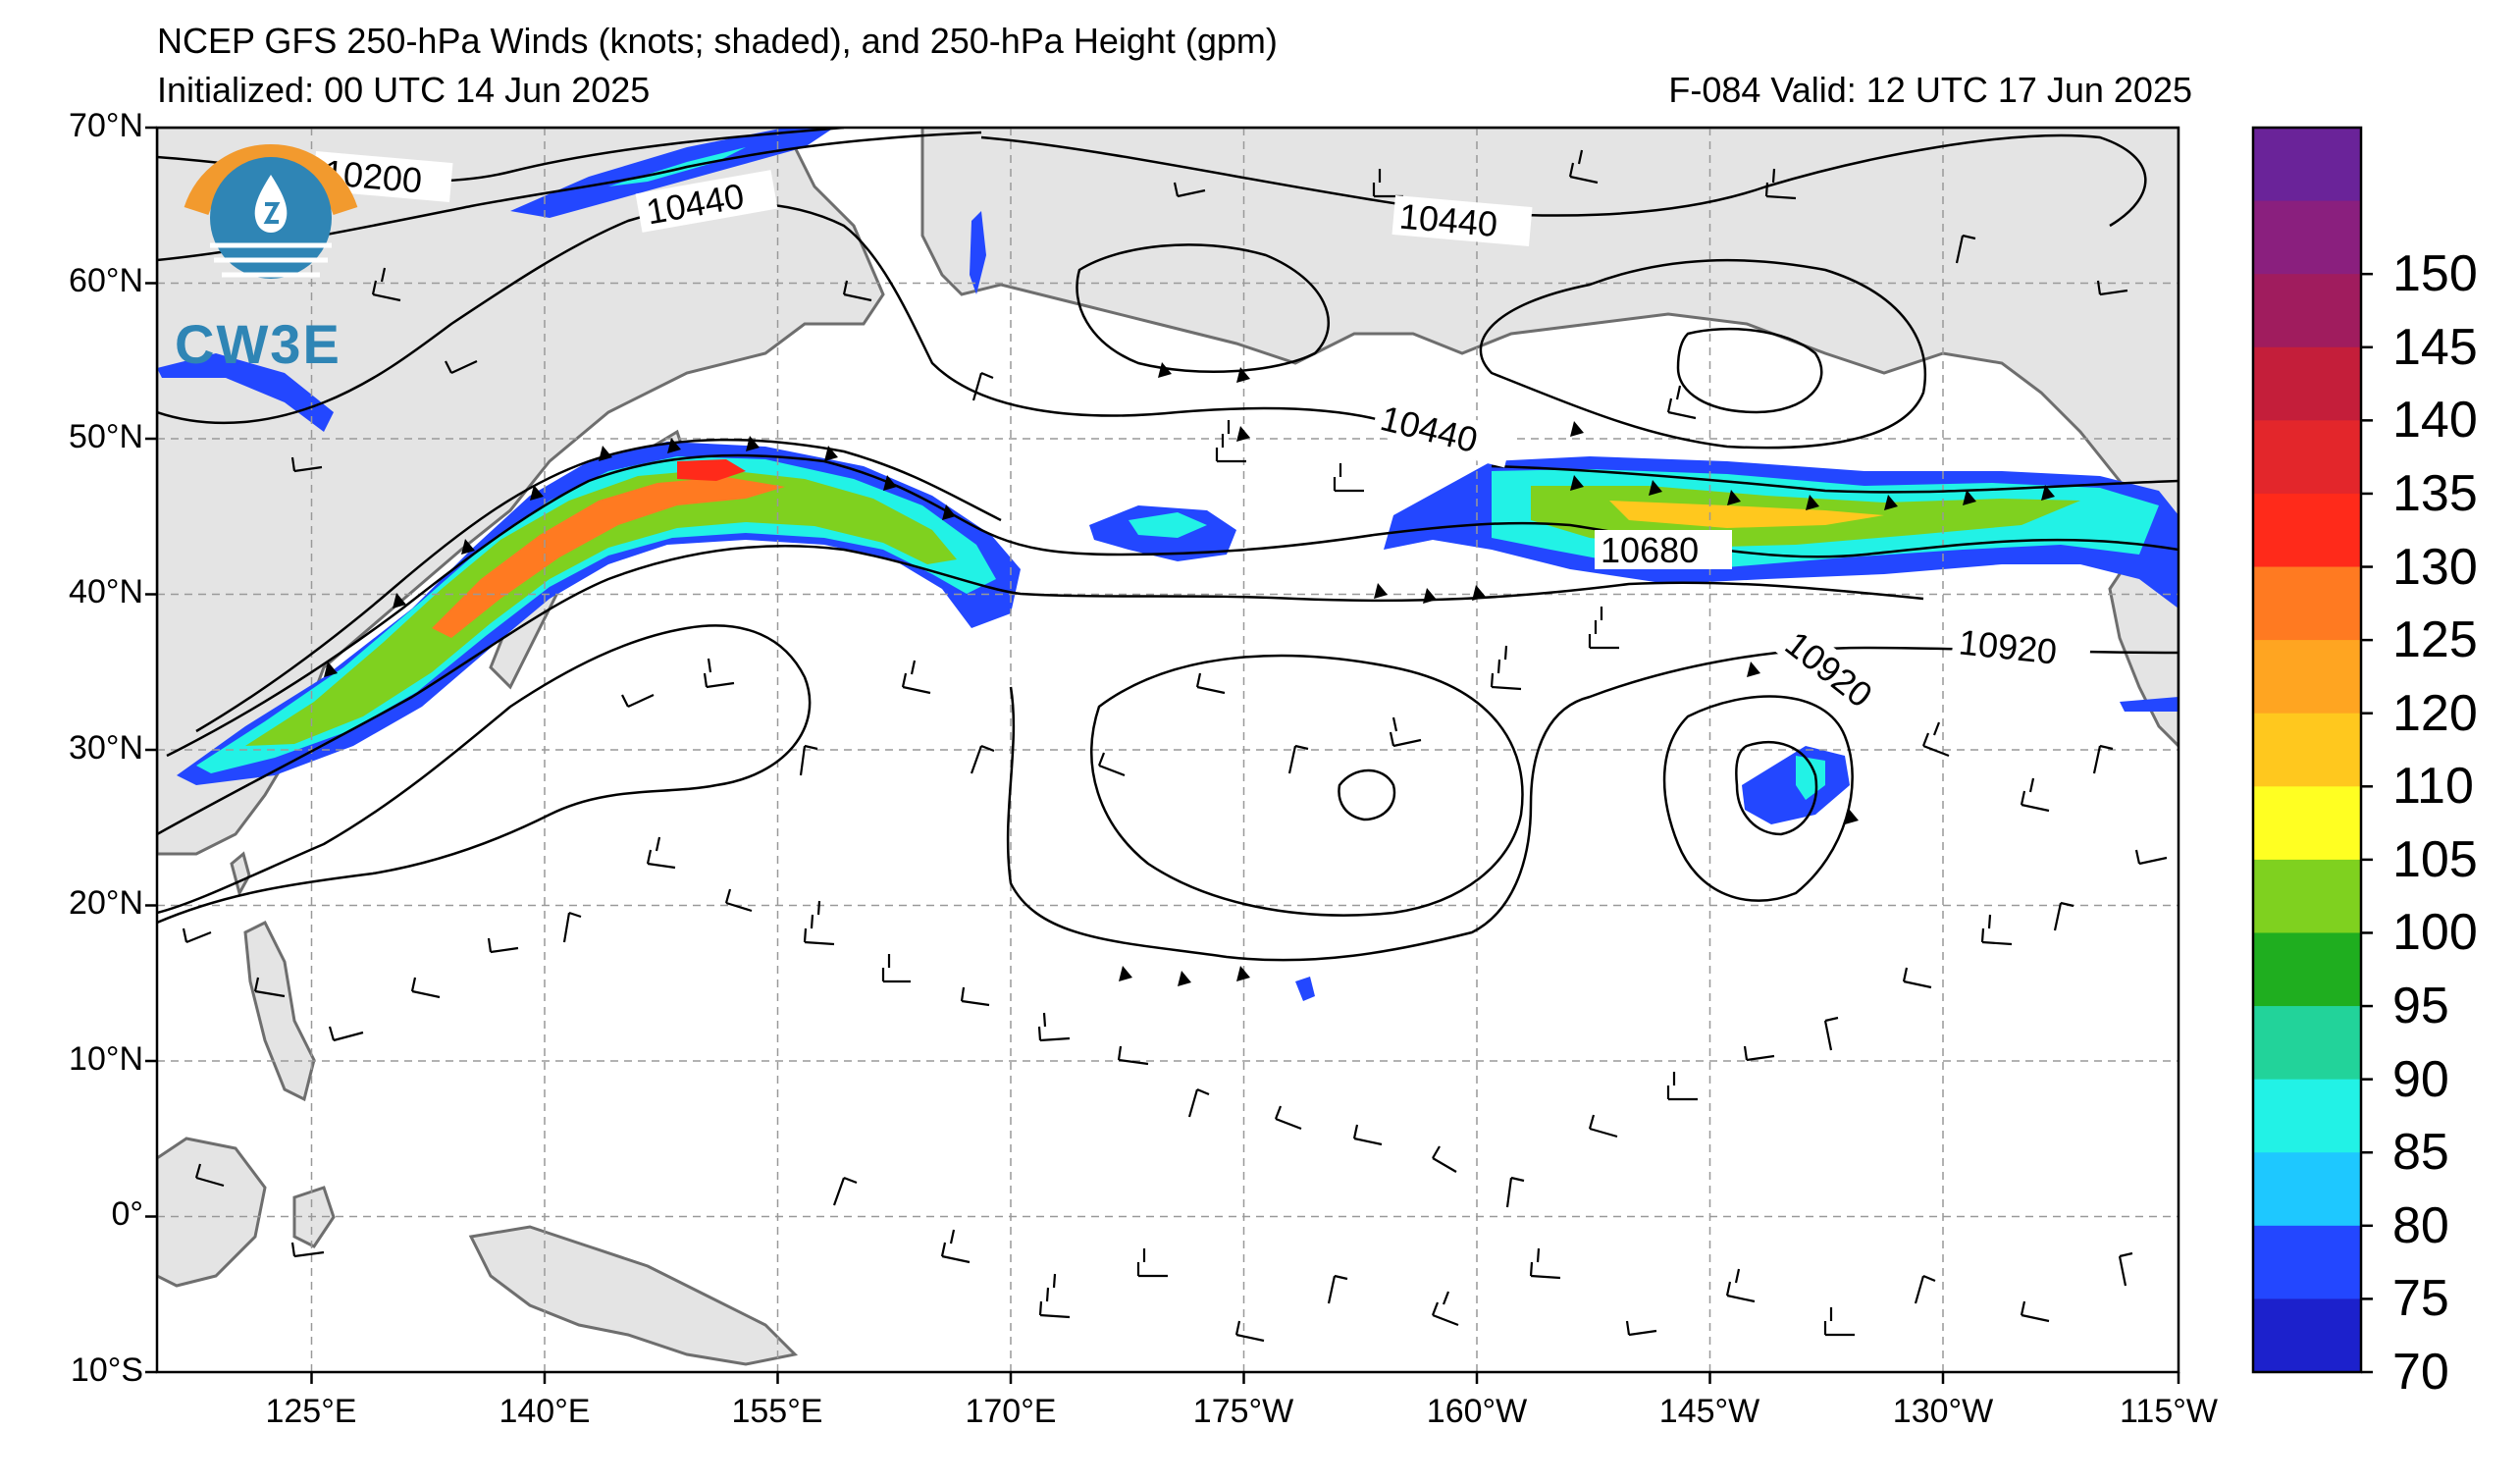 This screenshot has width=2520, height=1483. Describe the element at coordinates (545, 1412) in the screenshot. I see `lon-label: 140°E` at that location.